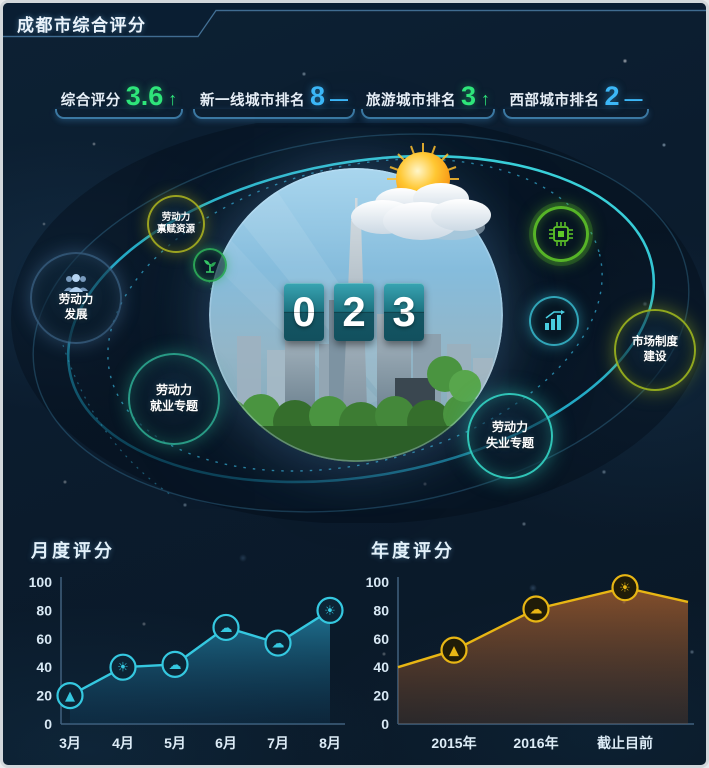 This screenshot has height=768, width=709. Describe the element at coordinates (90, 101) in the screenshot. I see `stat-label: 综合评分` at that location.